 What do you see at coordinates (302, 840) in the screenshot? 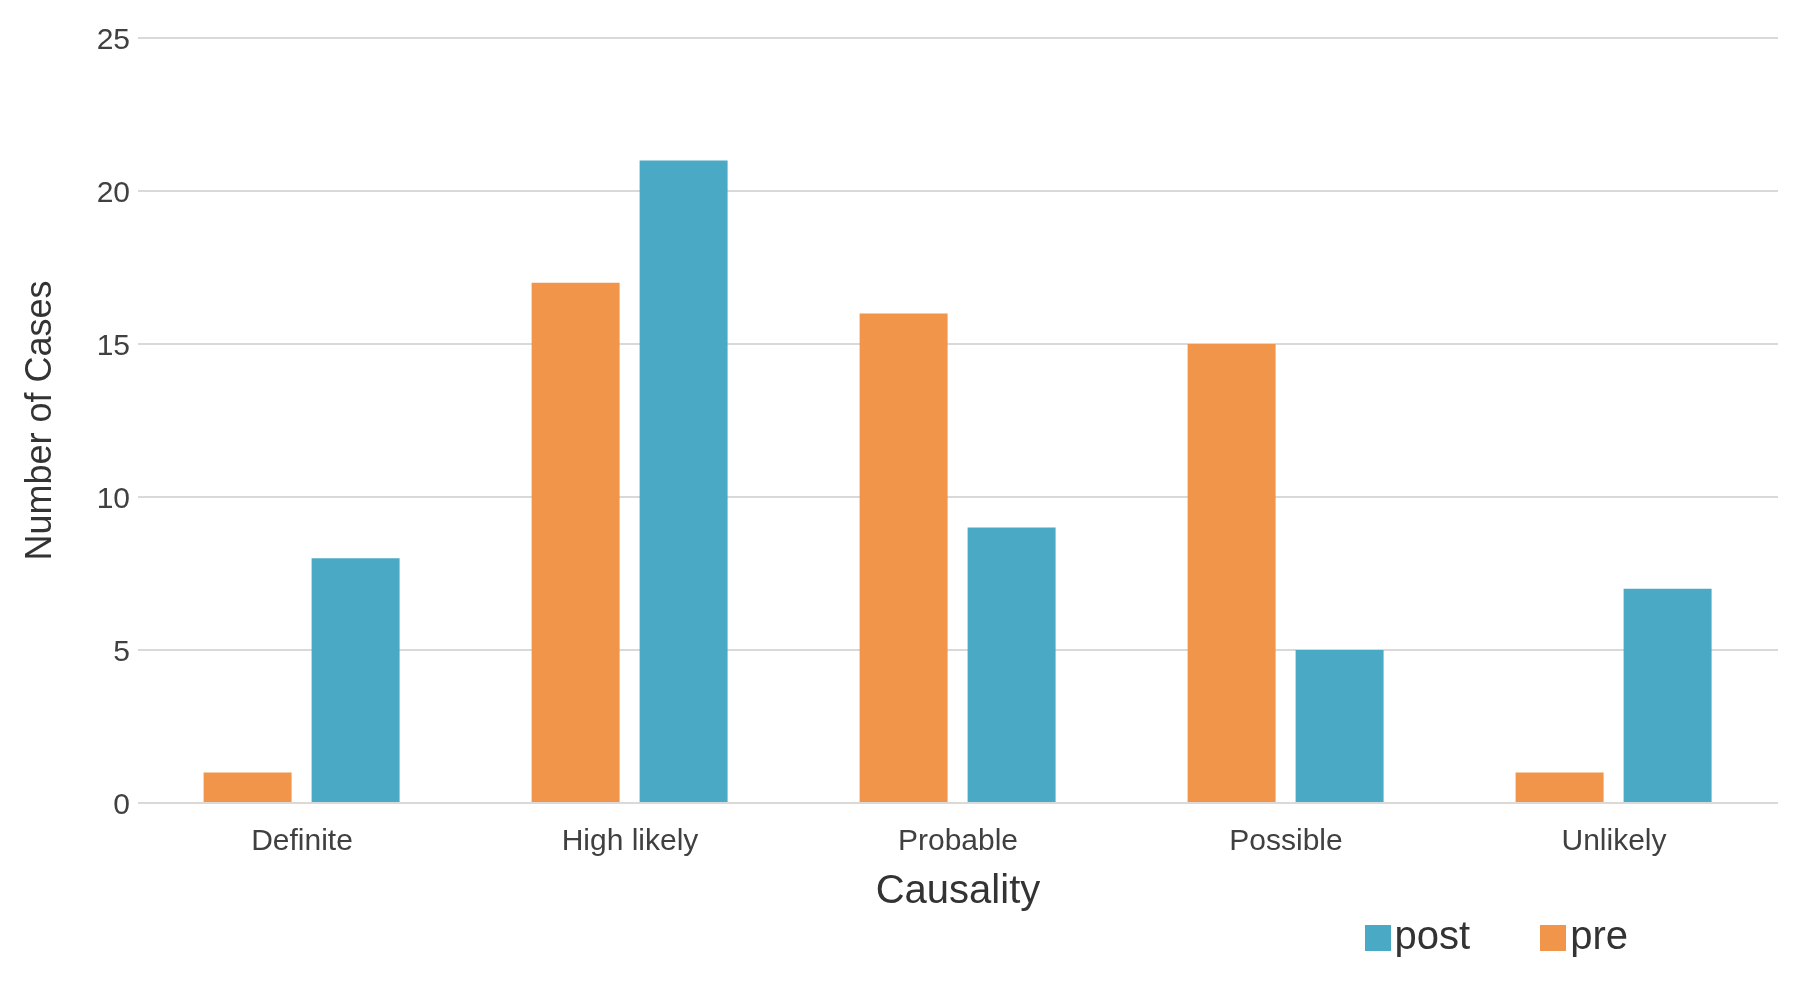
I see `x-tick-label: Definite` at bounding box center [302, 840].